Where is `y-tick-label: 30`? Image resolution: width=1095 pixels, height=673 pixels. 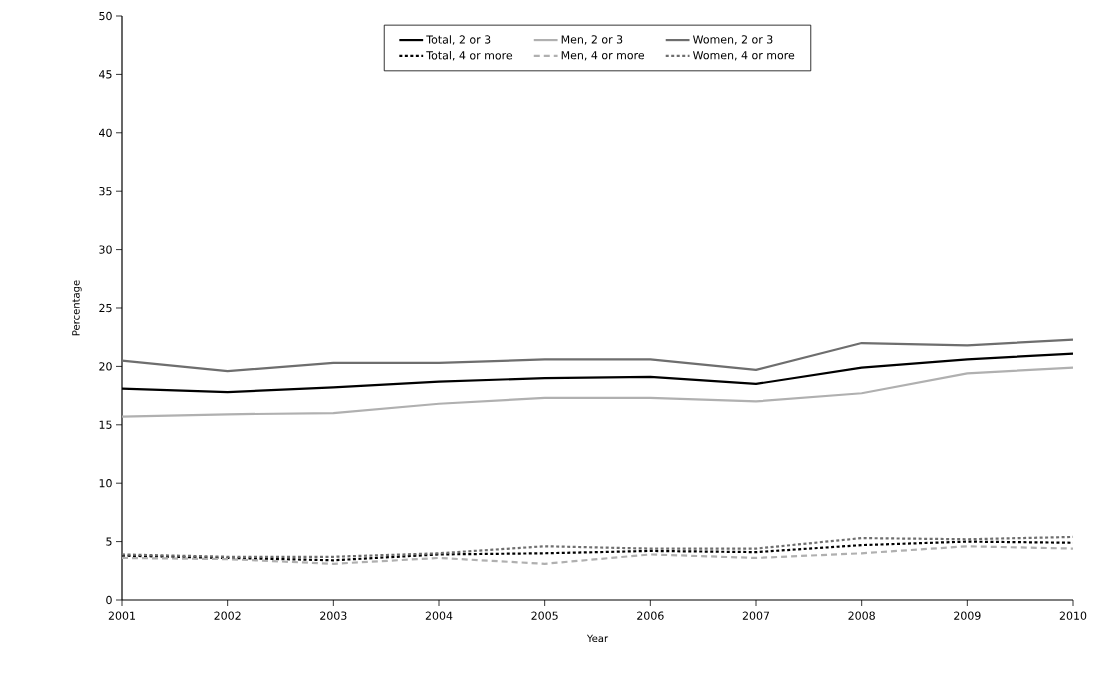
y-tick-label: 30 is located at coordinates (105, 249).